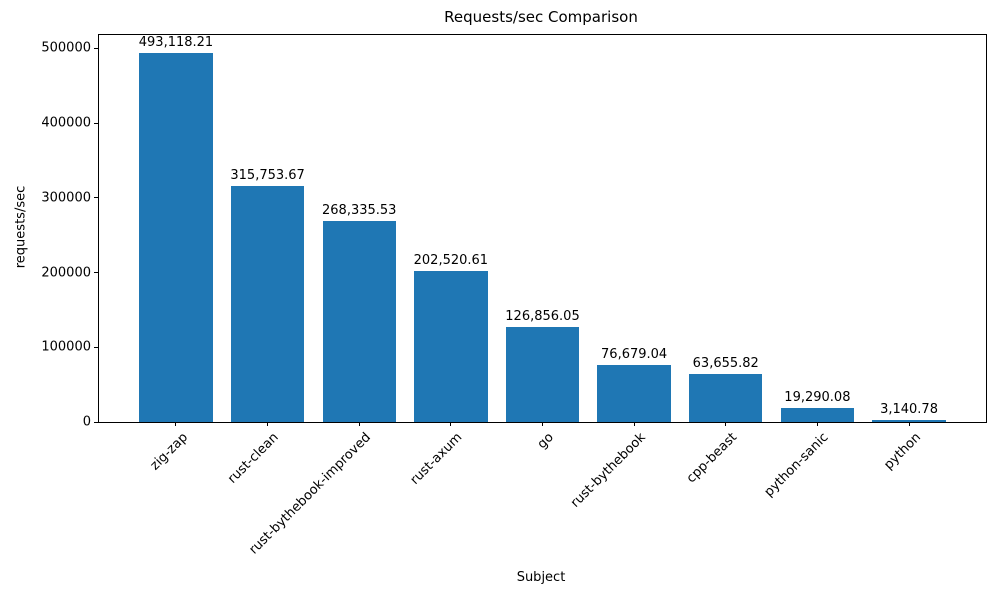 This screenshot has width=1000, height=600. What do you see at coordinates (725, 364) in the screenshot?
I see `bar-value-label: 63,655.82` at bounding box center [725, 364].